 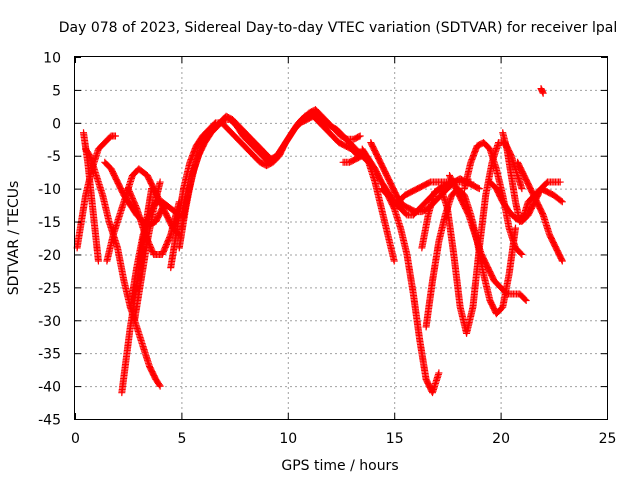 I want to click on y-tick-label: -30, so click(x=49, y=322).